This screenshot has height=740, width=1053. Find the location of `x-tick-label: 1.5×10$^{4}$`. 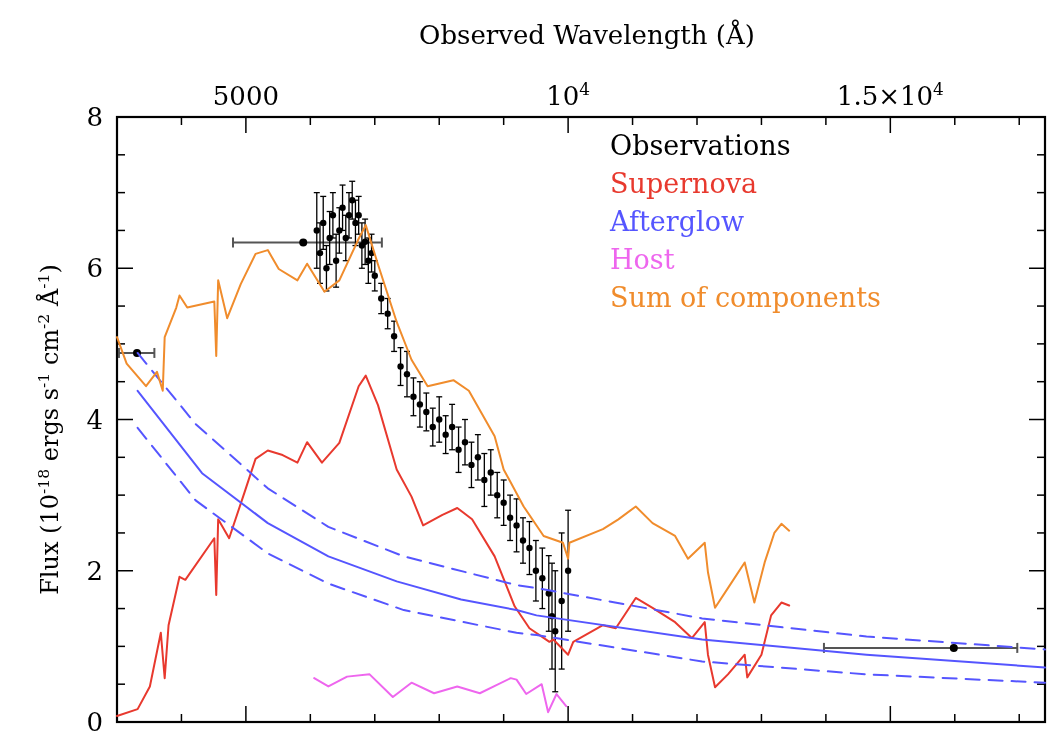

x-tick-label: 1.5×10$^{4}$ is located at coordinates (890, 95).